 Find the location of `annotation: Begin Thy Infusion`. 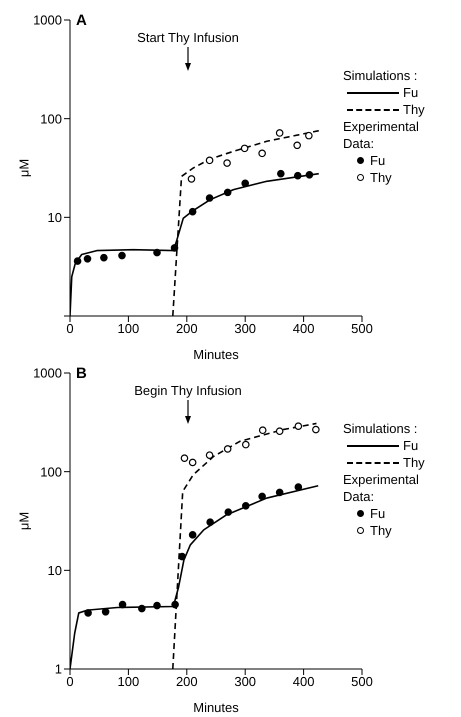

annotation: Begin Thy Infusion is located at coordinates (188, 390).